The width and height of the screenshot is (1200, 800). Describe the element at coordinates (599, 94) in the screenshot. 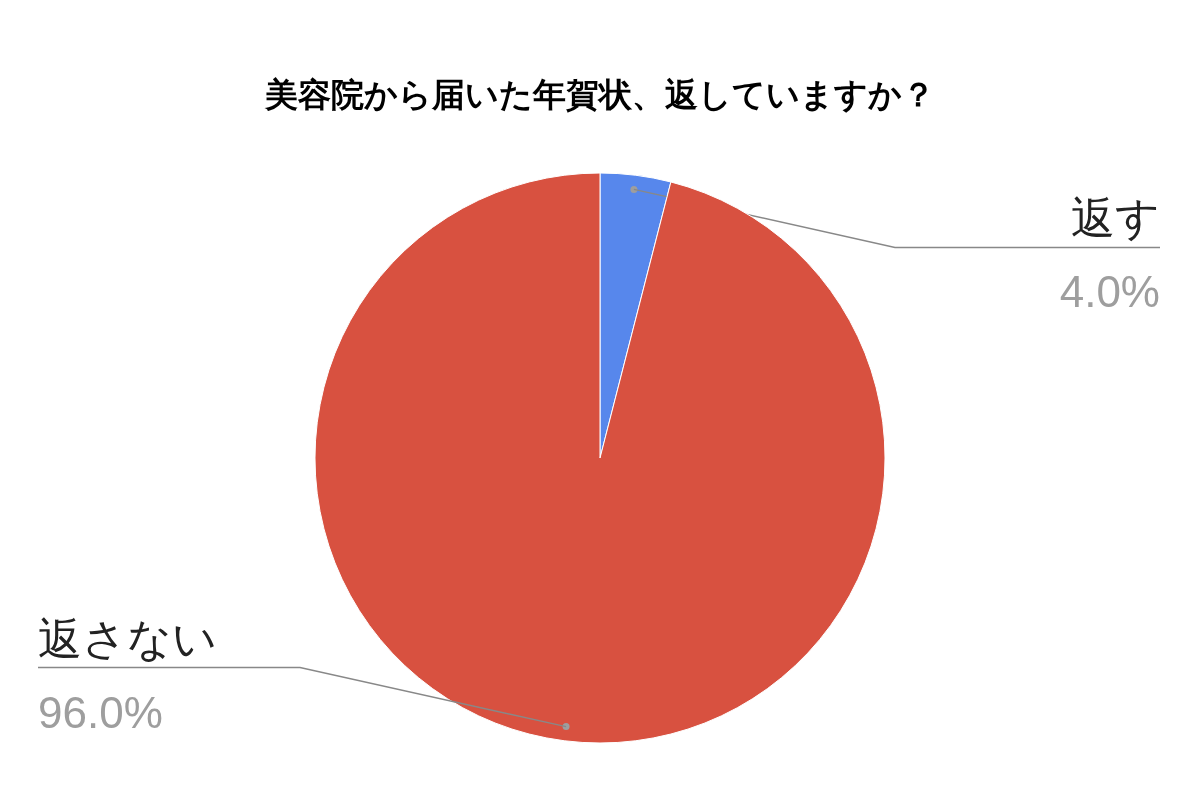

I see `chart-title: 美容院から届いた年賀状、返していますか？` at that location.